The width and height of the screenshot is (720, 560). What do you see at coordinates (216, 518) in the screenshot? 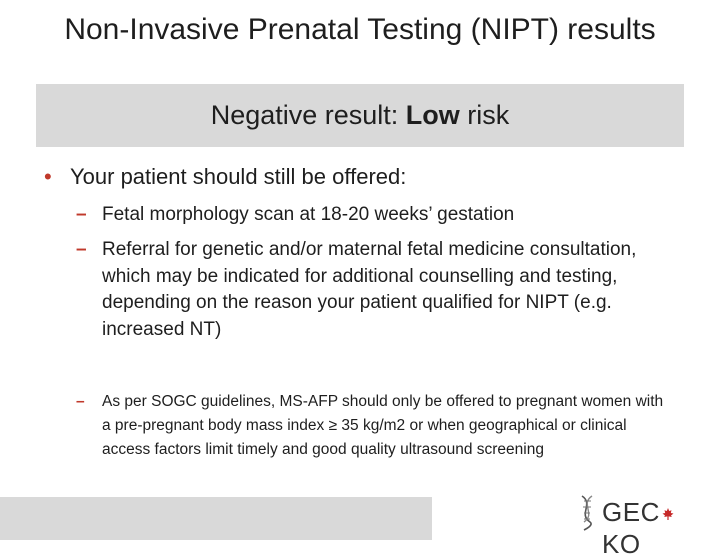
I see `footer-bar` at bounding box center [216, 518].